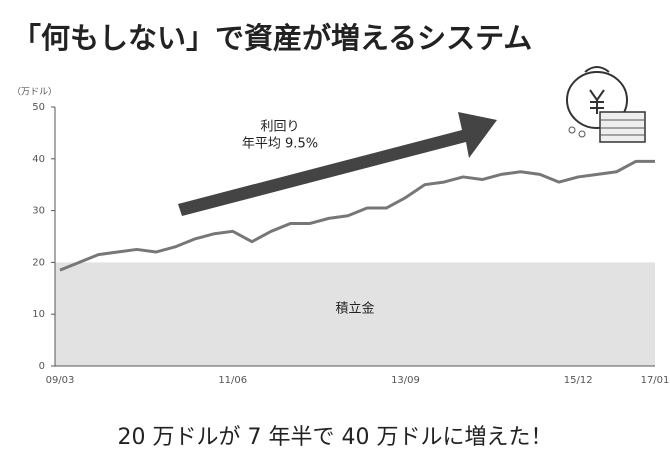 The width and height of the screenshot is (670, 469). What do you see at coordinates (38, 211) in the screenshot?
I see `y-tick-label: 30` at bounding box center [38, 211].